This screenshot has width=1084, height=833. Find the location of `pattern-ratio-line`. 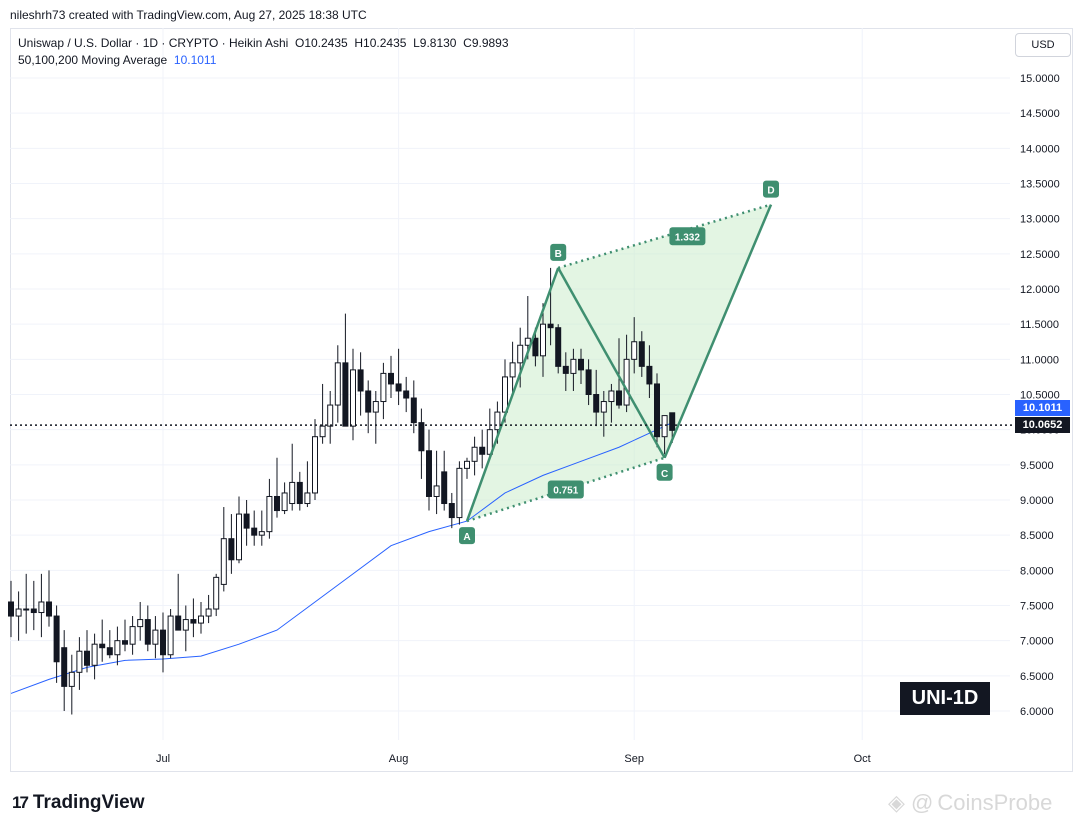

pattern-ratio-line is located at coordinates (664, 236).